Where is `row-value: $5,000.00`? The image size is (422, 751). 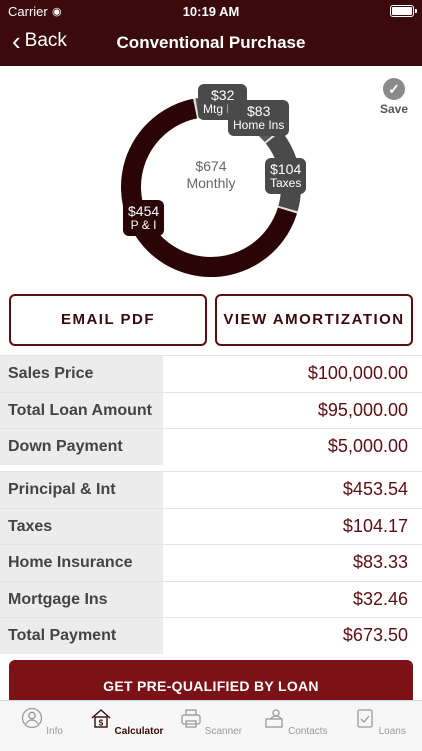
row-value: $5,000.00 is located at coordinates (367, 446).